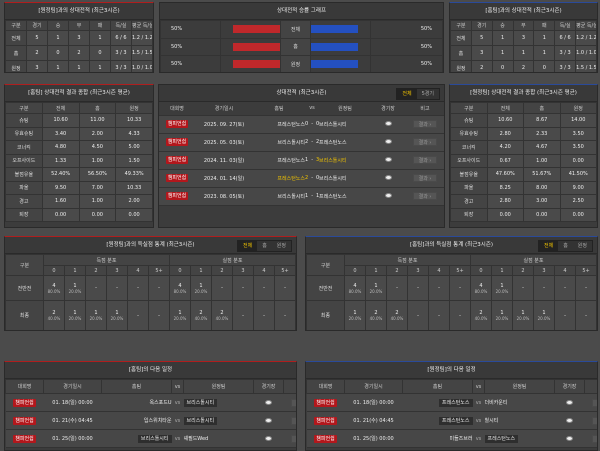  Describe the element at coordinates (54, 313) in the screenshot. I see `goal-count: 2` at that location.